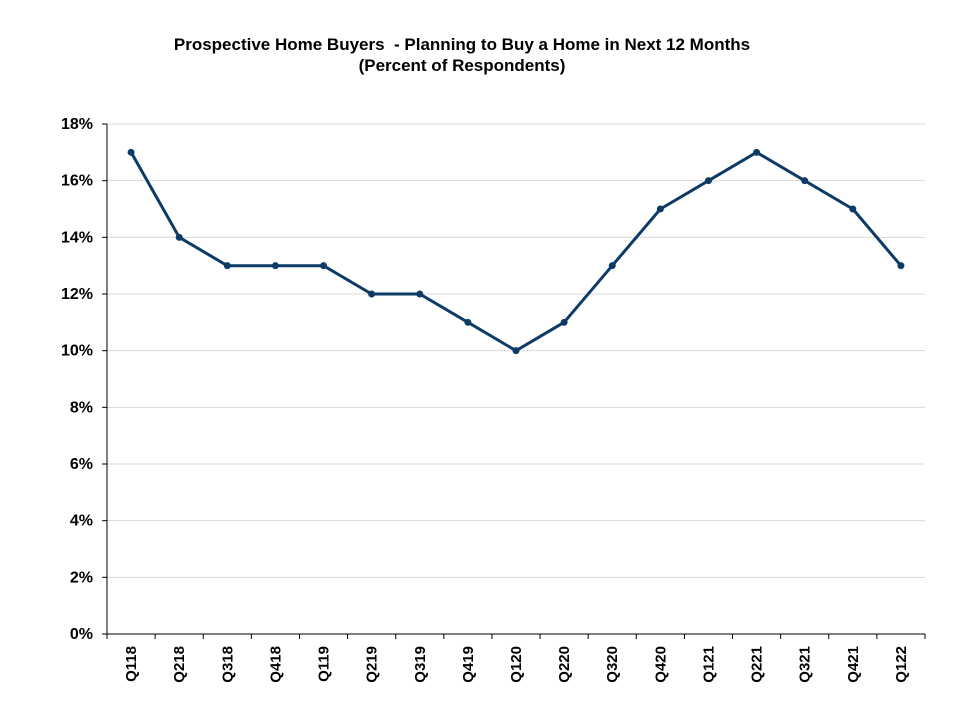 This screenshot has height=720, width=960. Describe the element at coordinates (81, 521) in the screenshot. I see `y-tick-label: 4%` at that location.